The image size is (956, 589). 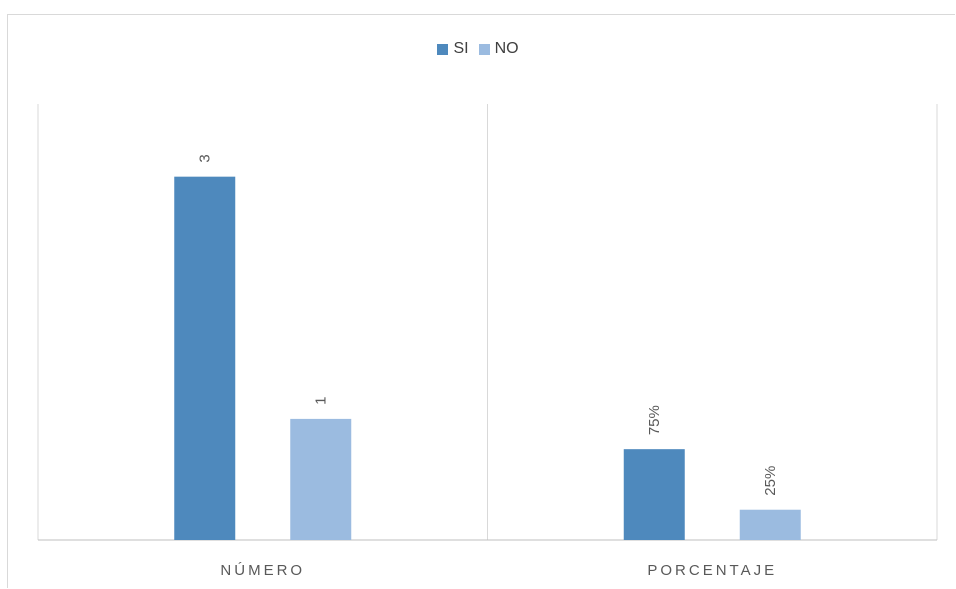 I want to click on x-tick-label-0: NÚMERO, so click(x=262, y=570).